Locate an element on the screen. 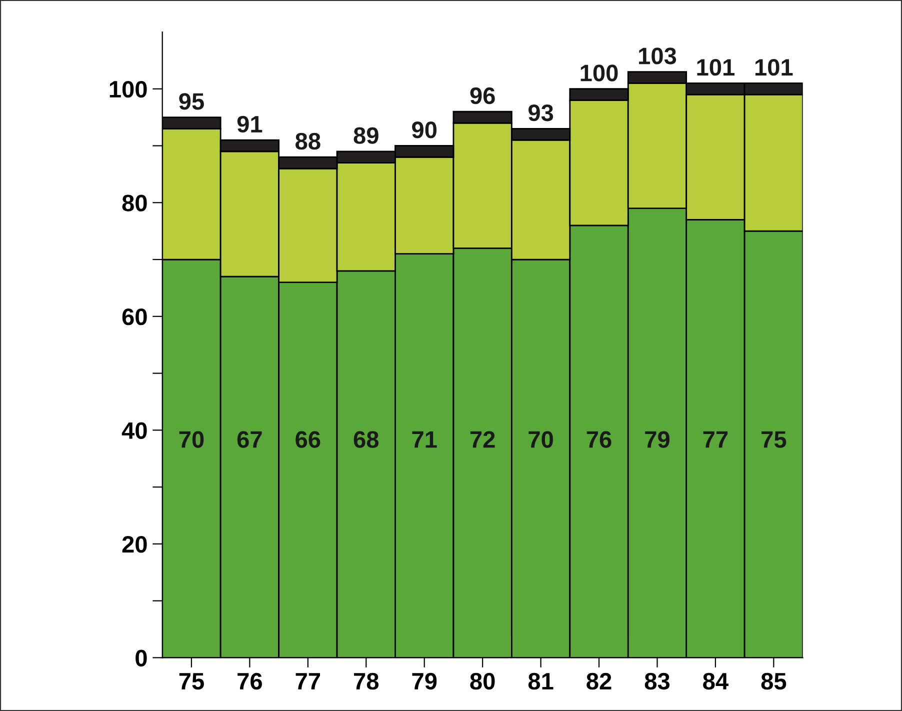 The width and height of the screenshot is (902, 711). data-label: 76 is located at coordinates (599, 439).